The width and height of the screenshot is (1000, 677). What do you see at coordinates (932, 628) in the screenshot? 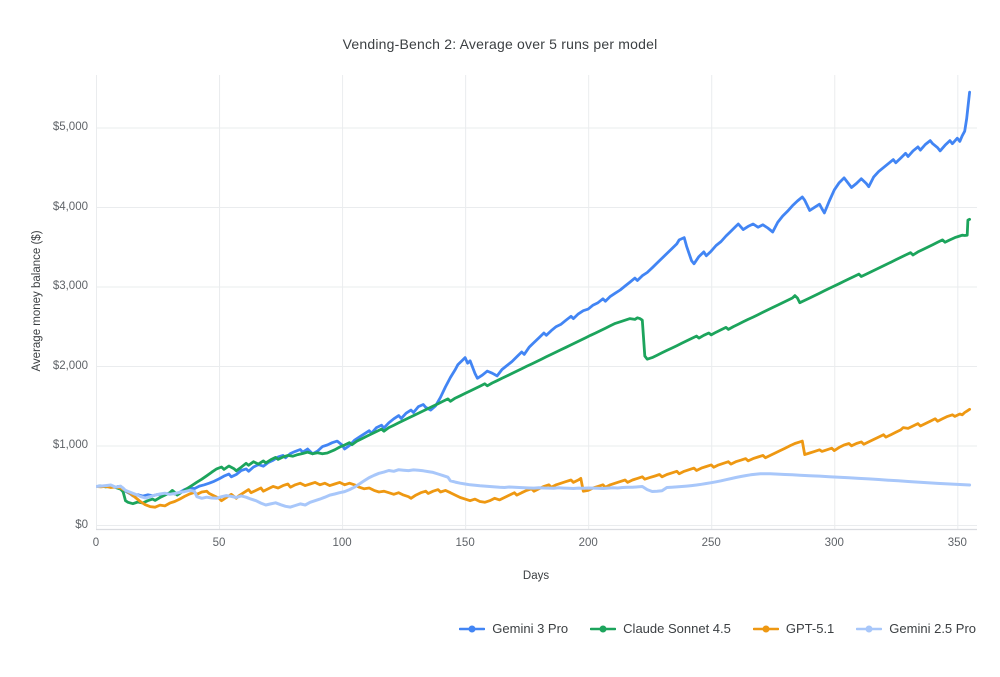
I see `legend-label: Gemini 2.5 Pro` at bounding box center [932, 628].